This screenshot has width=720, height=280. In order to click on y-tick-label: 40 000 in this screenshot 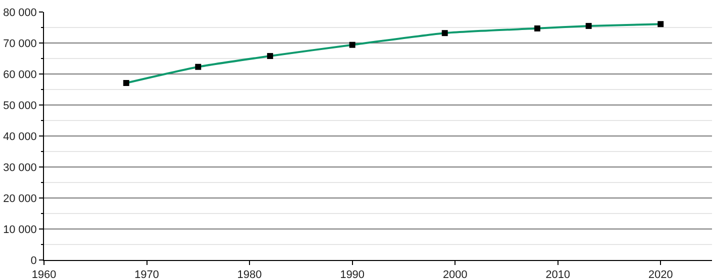, I will do `click(20, 136)`.